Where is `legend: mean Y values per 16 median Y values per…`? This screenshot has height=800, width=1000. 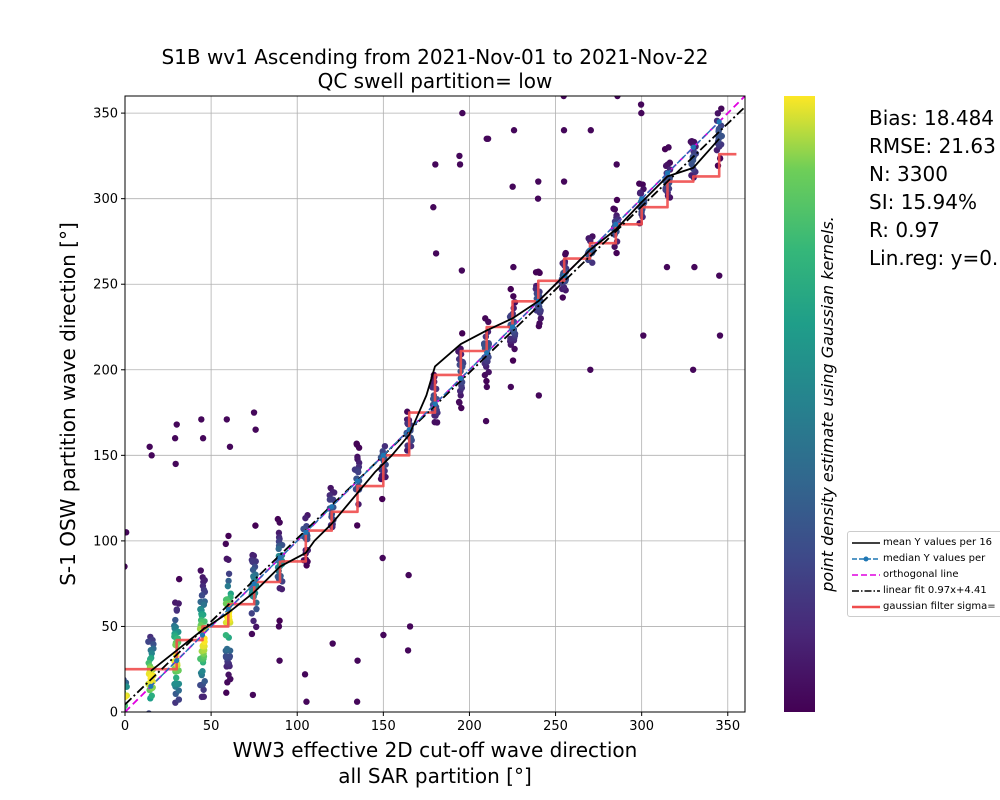 legend: mean Y values per 16 median Y values per… is located at coordinates (923, 574).